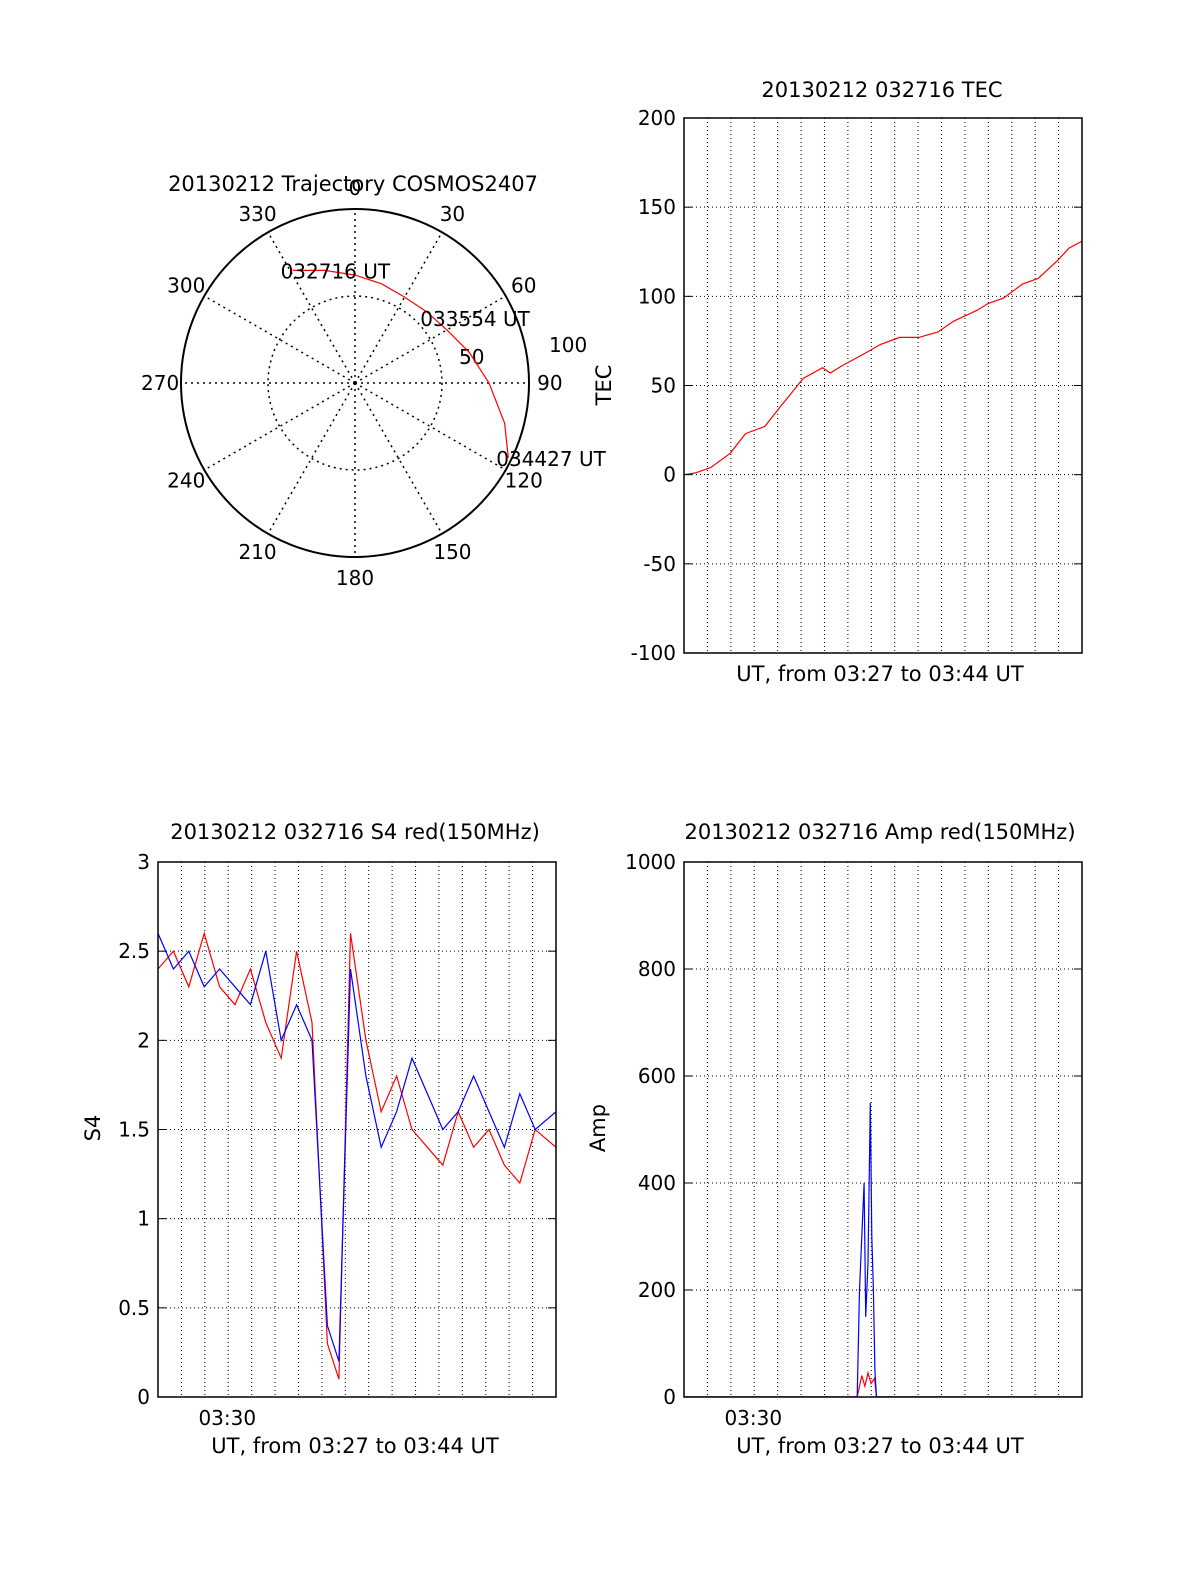  What do you see at coordinates (186, 480) in the screenshot?
I see `polar-angle-label: 240` at bounding box center [186, 480].